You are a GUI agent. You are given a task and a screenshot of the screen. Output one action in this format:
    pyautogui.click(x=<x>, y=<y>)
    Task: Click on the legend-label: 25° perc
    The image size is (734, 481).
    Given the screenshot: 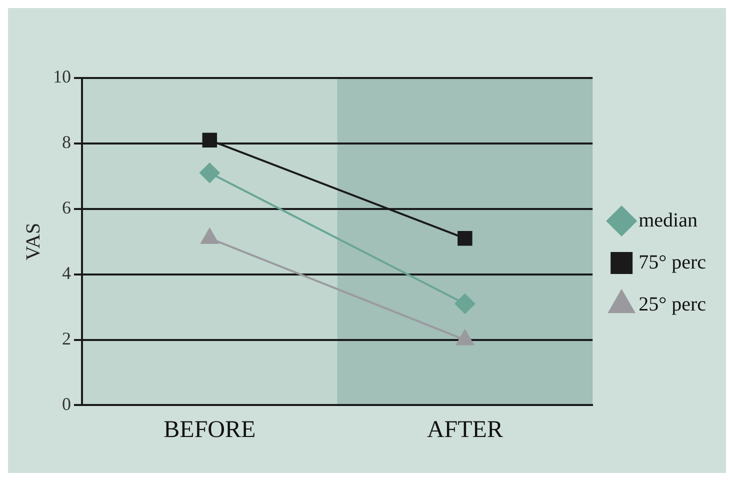 What is the action you would take?
    pyautogui.click(x=672, y=304)
    